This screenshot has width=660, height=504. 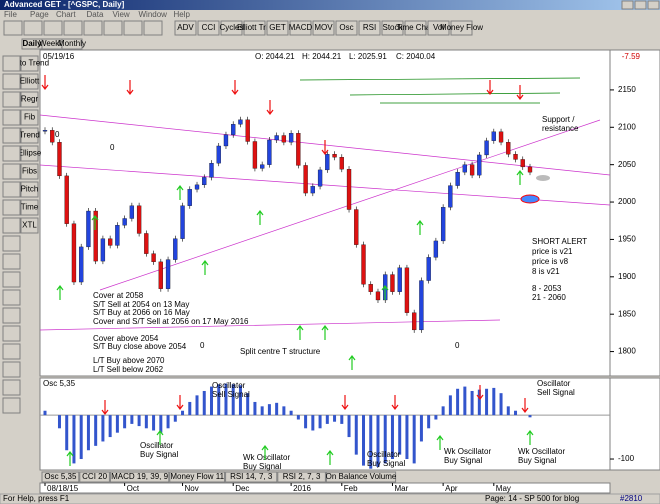 I want to click on menu-item: Window, so click(x=153, y=14).